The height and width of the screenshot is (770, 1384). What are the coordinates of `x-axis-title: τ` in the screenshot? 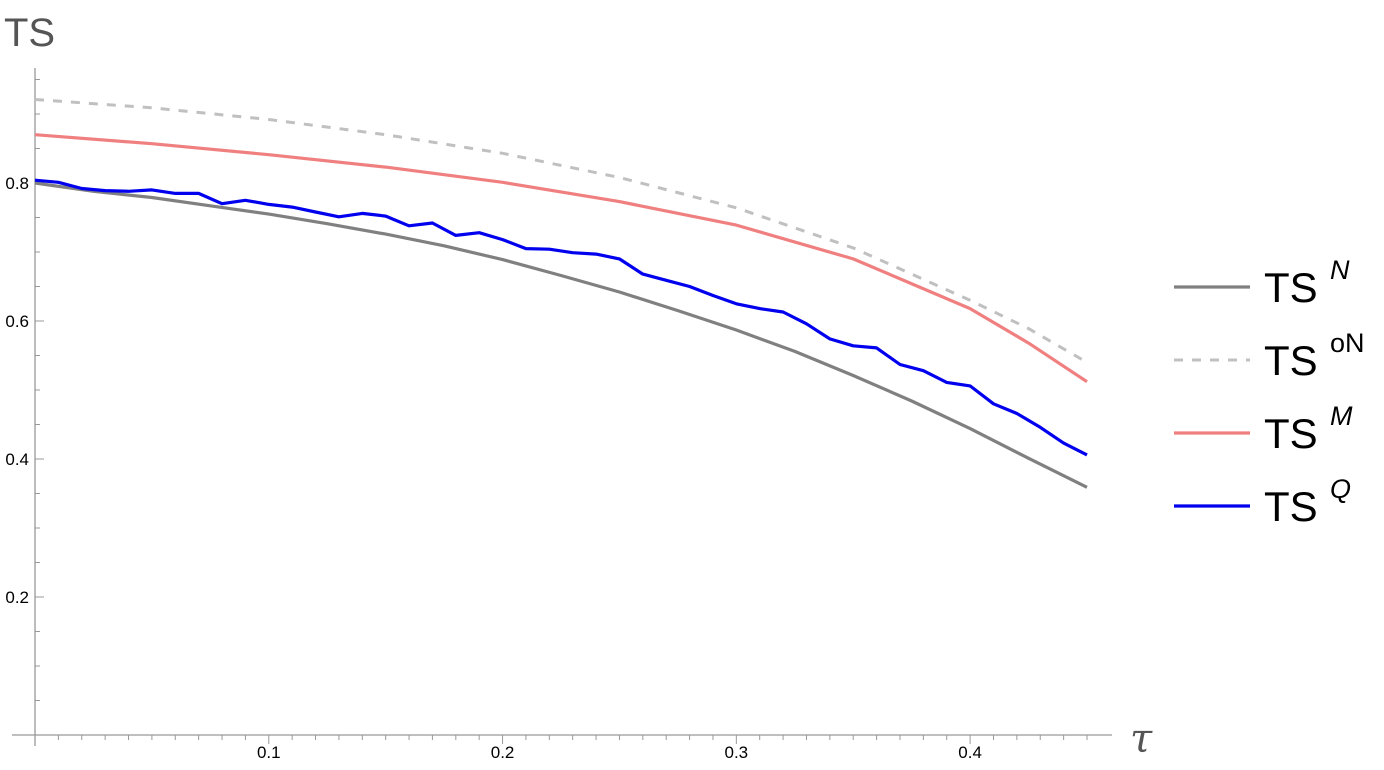 It's located at (1141, 739).